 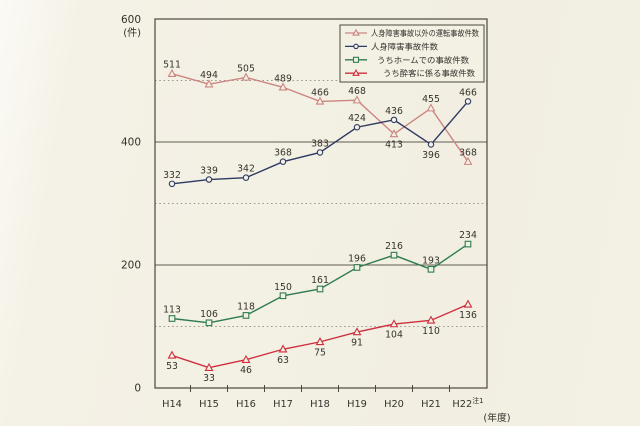 I want to click on x-axis-tick-label: H16, so click(x=246, y=404).